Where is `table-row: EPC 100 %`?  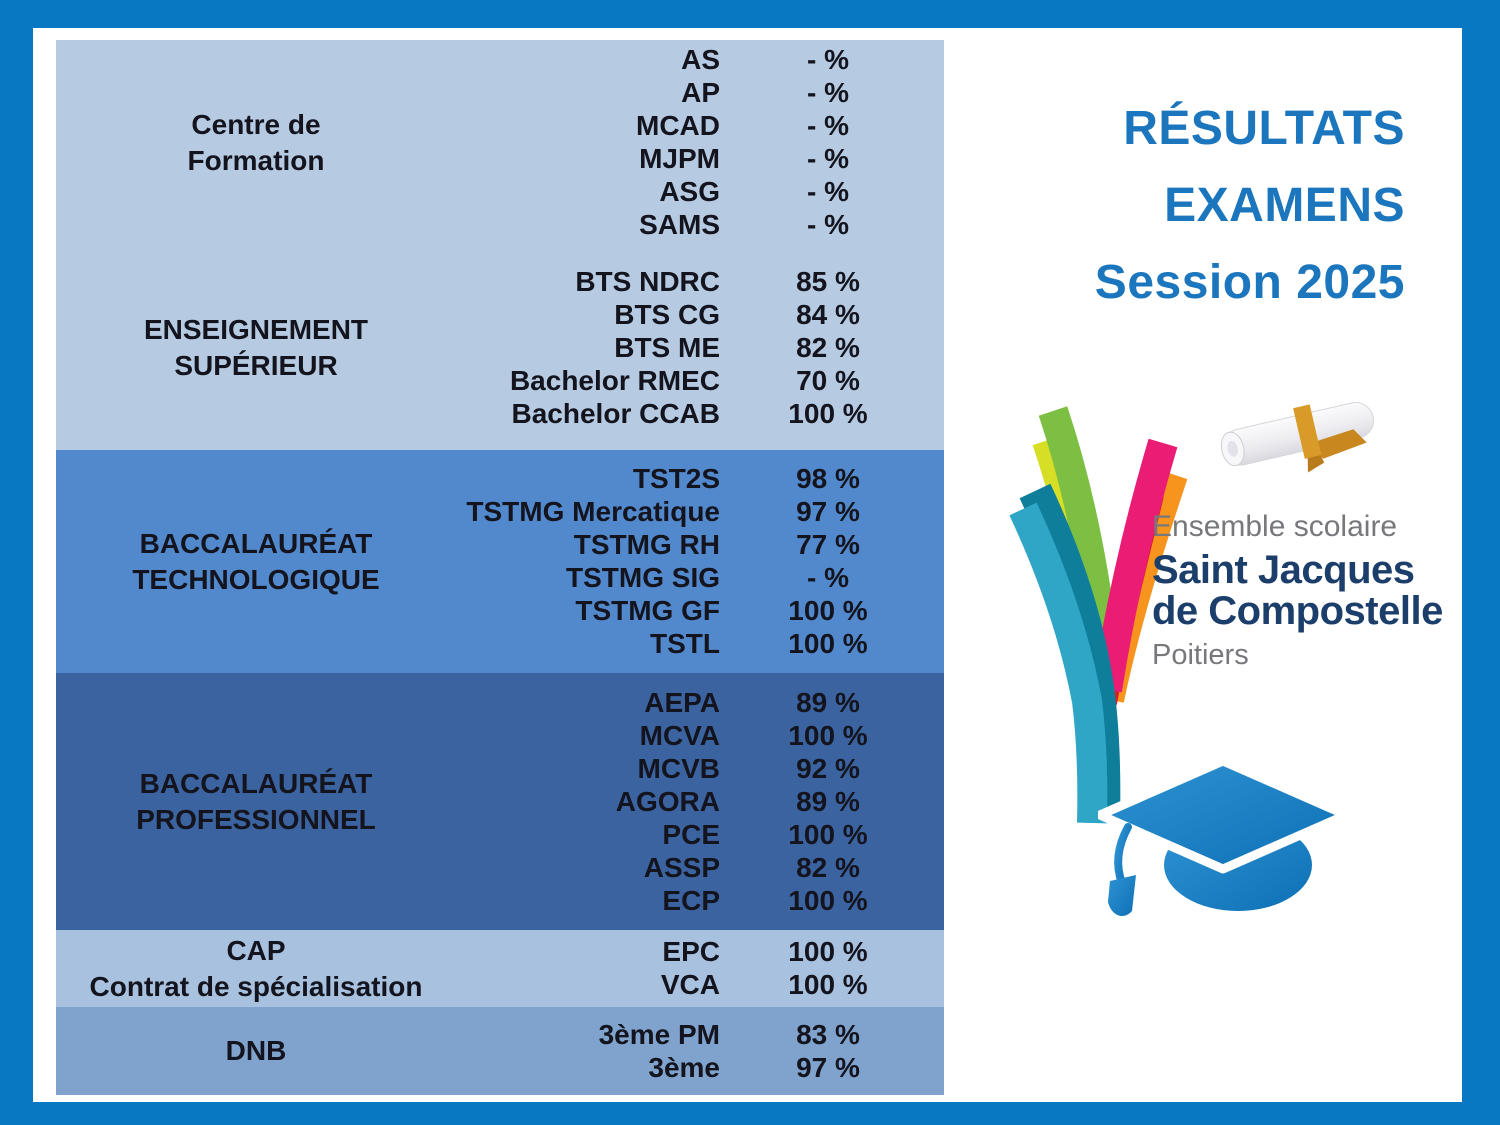 table-row: EPC 100 % is located at coordinates (700, 952).